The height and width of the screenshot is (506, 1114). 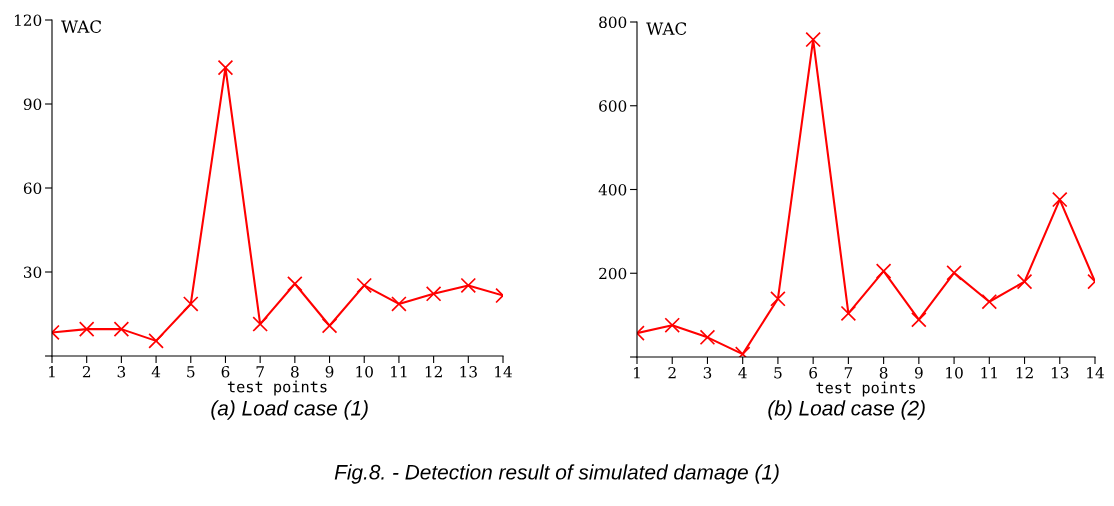 What do you see at coordinates (613, 273) in the screenshot?
I see `y-tick-label: 200` at bounding box center [613, 273].